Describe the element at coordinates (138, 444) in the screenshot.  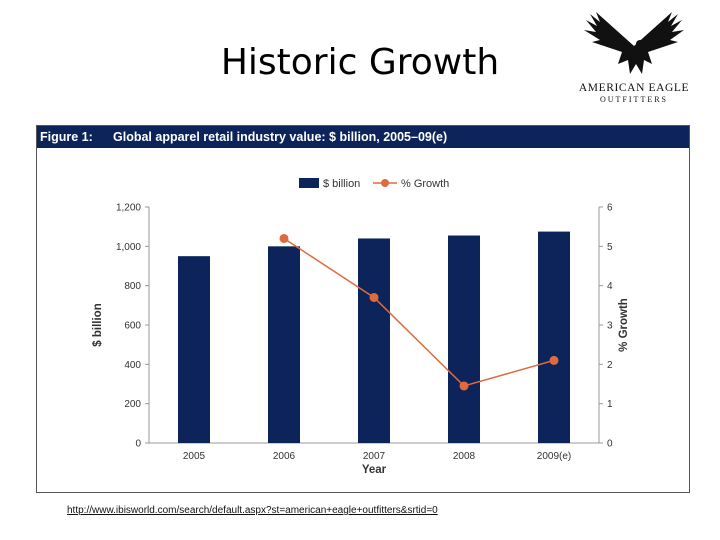
I see `y-tick-label: 0` at that location.